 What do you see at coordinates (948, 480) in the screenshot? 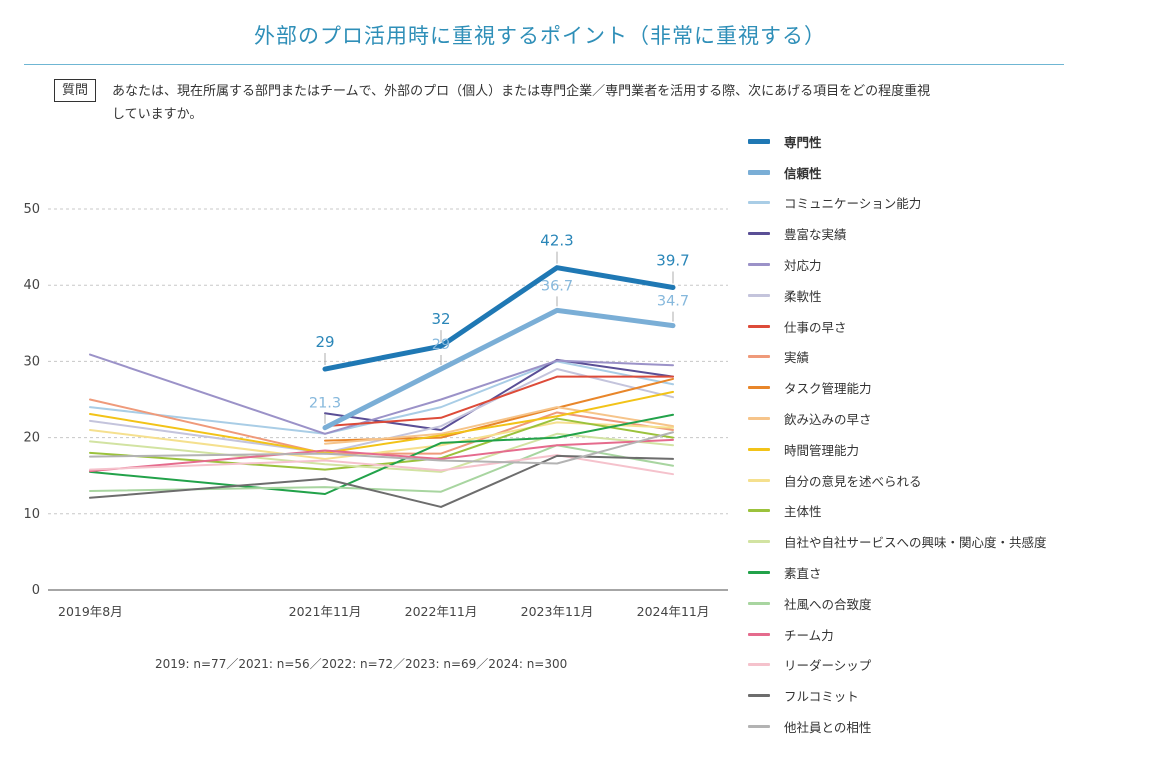
I see `legend-item: 自分の意見を述べられる` at bounding box center [948, 480].